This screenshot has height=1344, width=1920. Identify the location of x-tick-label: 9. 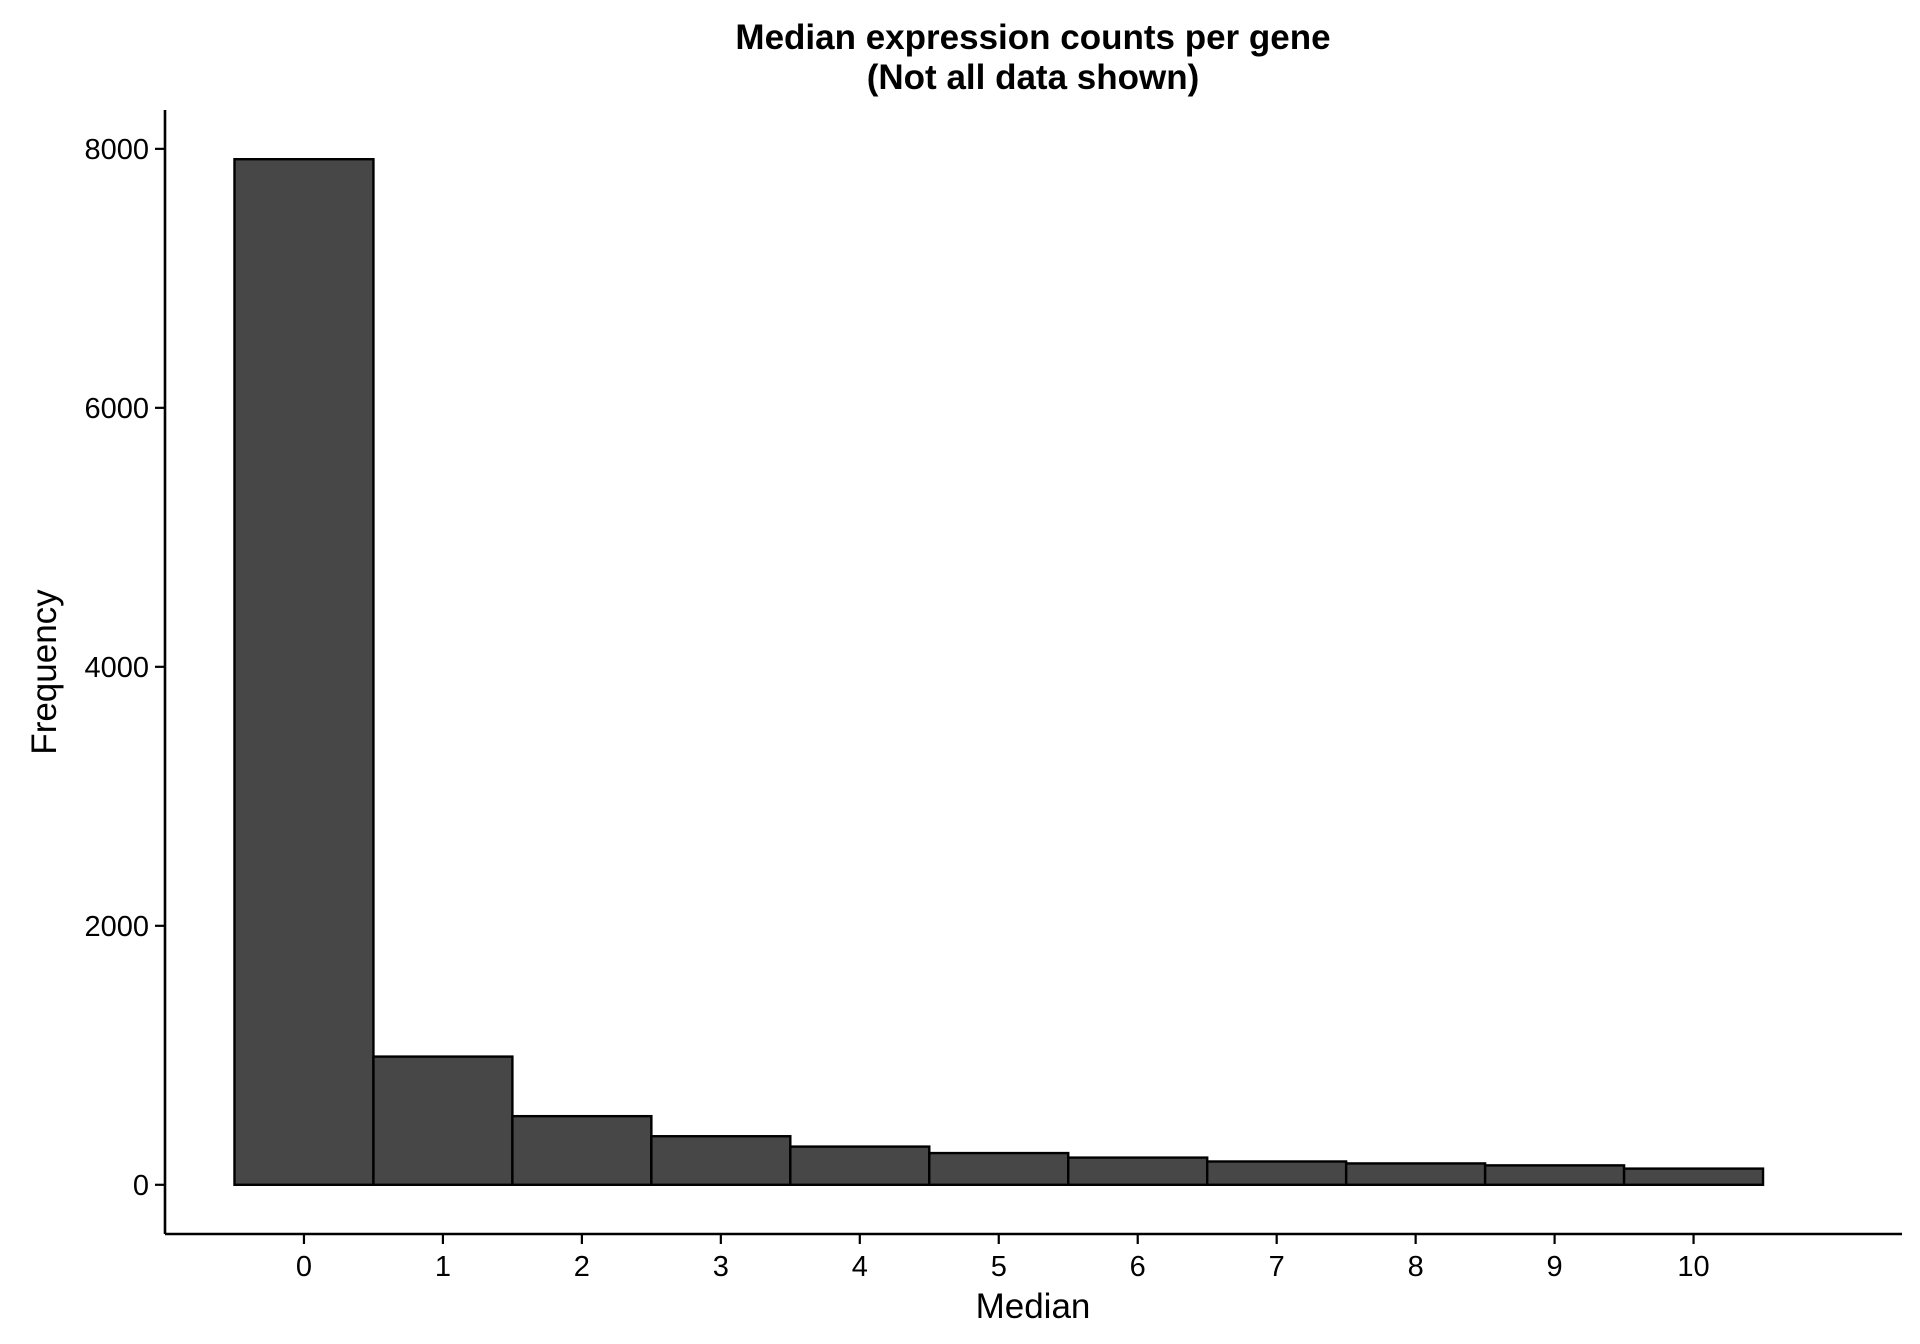
(1555, 1267).